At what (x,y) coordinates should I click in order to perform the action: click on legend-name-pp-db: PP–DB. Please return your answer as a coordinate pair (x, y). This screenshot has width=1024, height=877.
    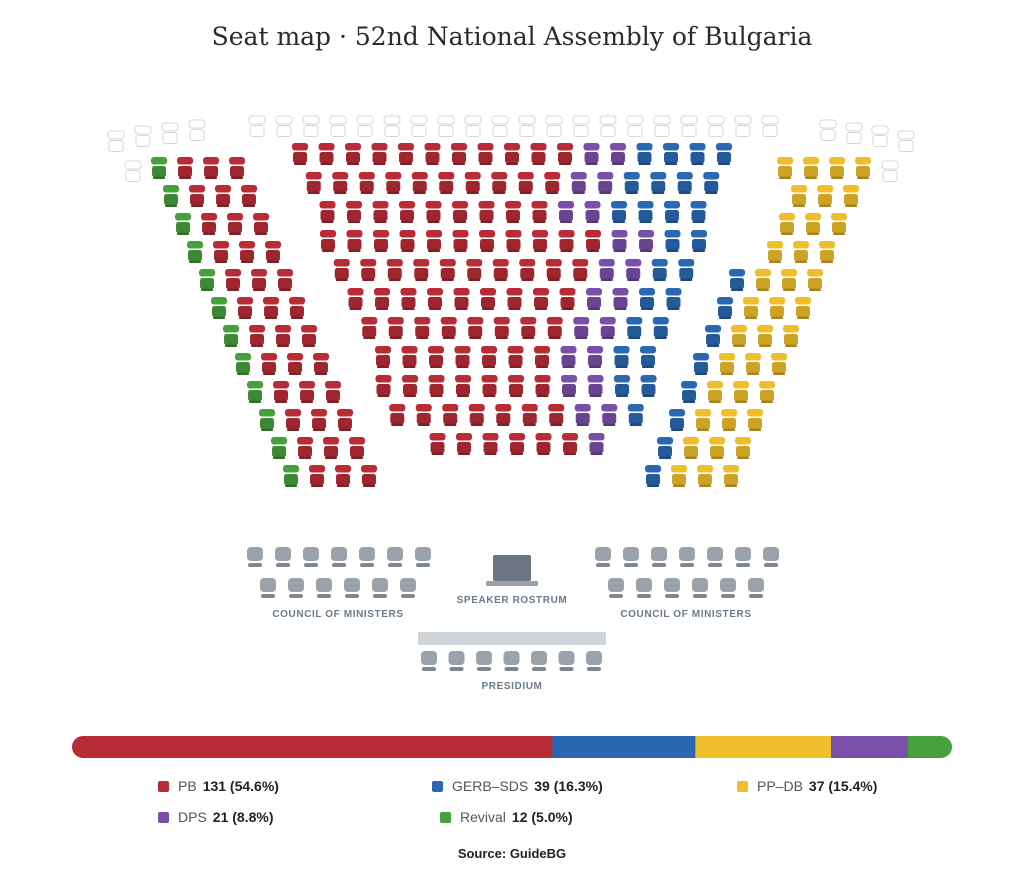
    Looking at the image, I should click on (780, 786).